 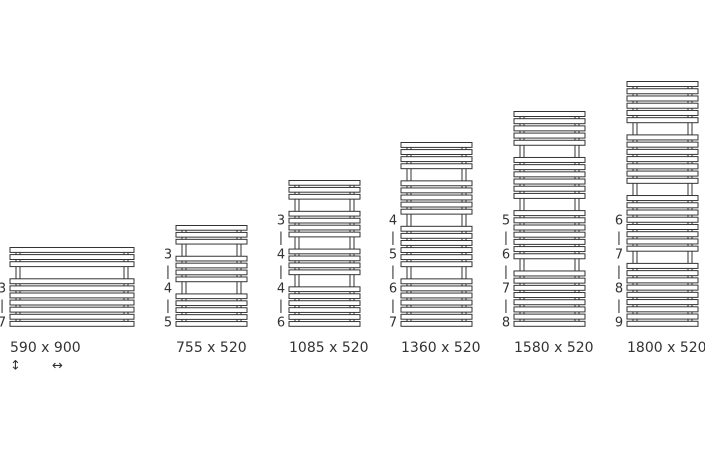 I want to click on section-label: 8, so click(x=506, y=323).